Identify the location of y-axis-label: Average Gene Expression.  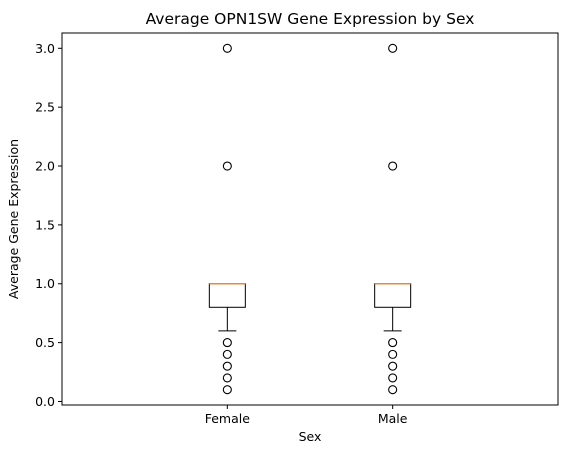
(13, 219).